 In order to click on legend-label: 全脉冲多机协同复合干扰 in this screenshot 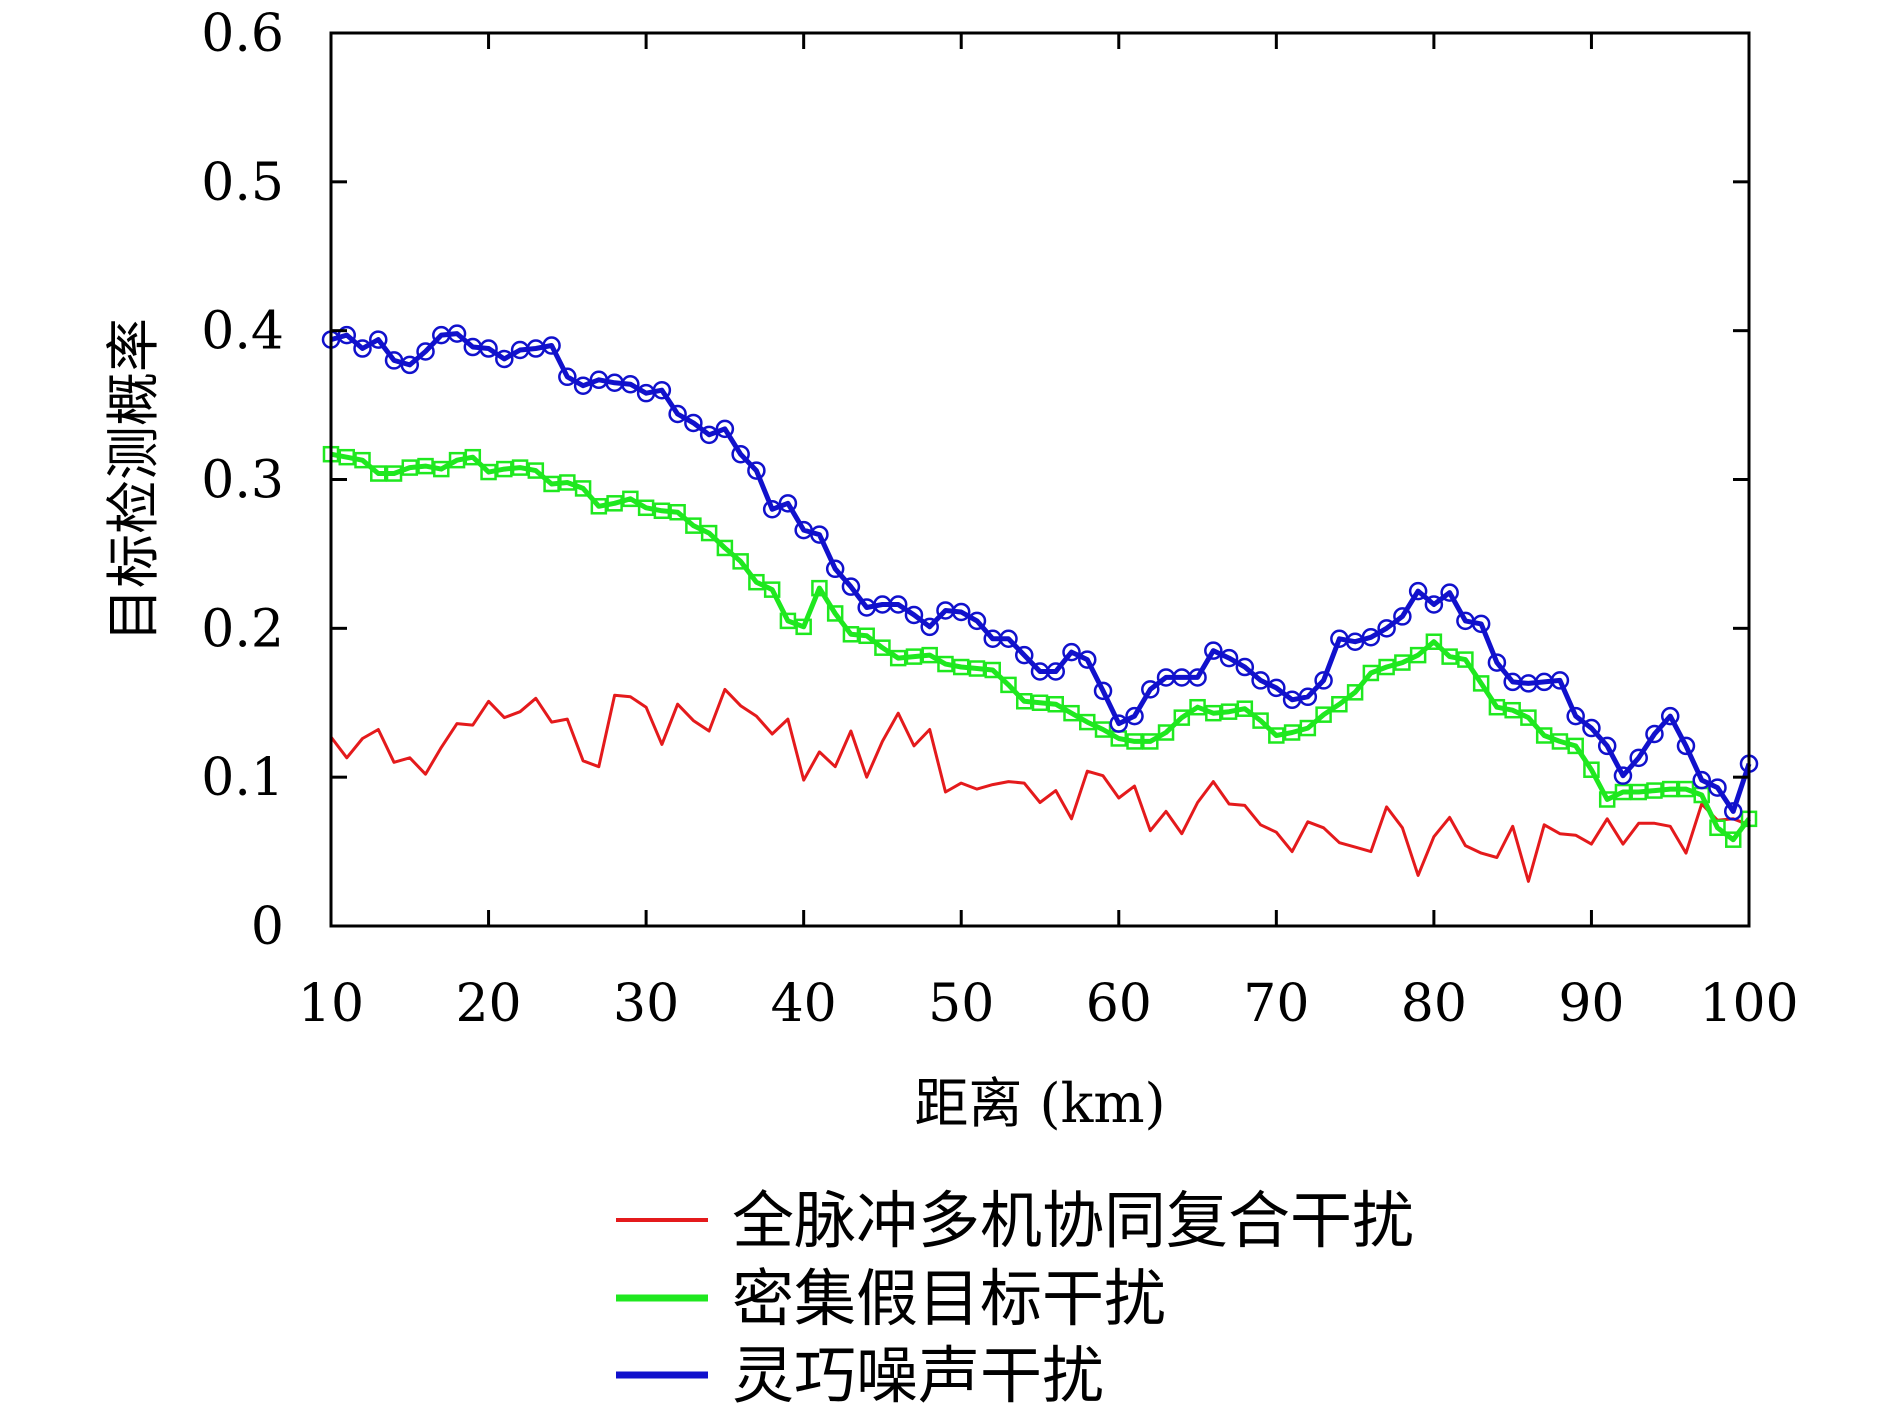, I will do `click(1073, 1220)`.